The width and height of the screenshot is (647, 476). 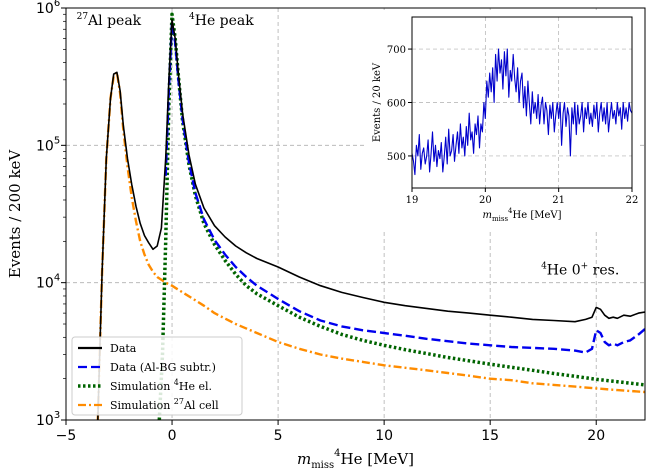 I want to click on inset-x-axis-title: mmiss4He [MeV], so click(x=521, y=215).